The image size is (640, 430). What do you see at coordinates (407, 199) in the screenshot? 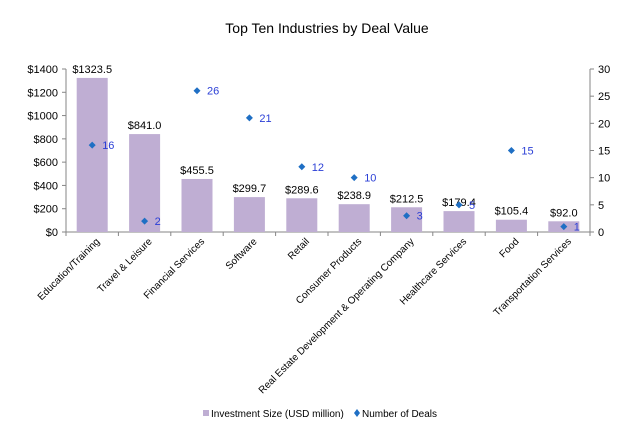
I see `bar-value-label: $212.5` at bounding box center [407, 199].